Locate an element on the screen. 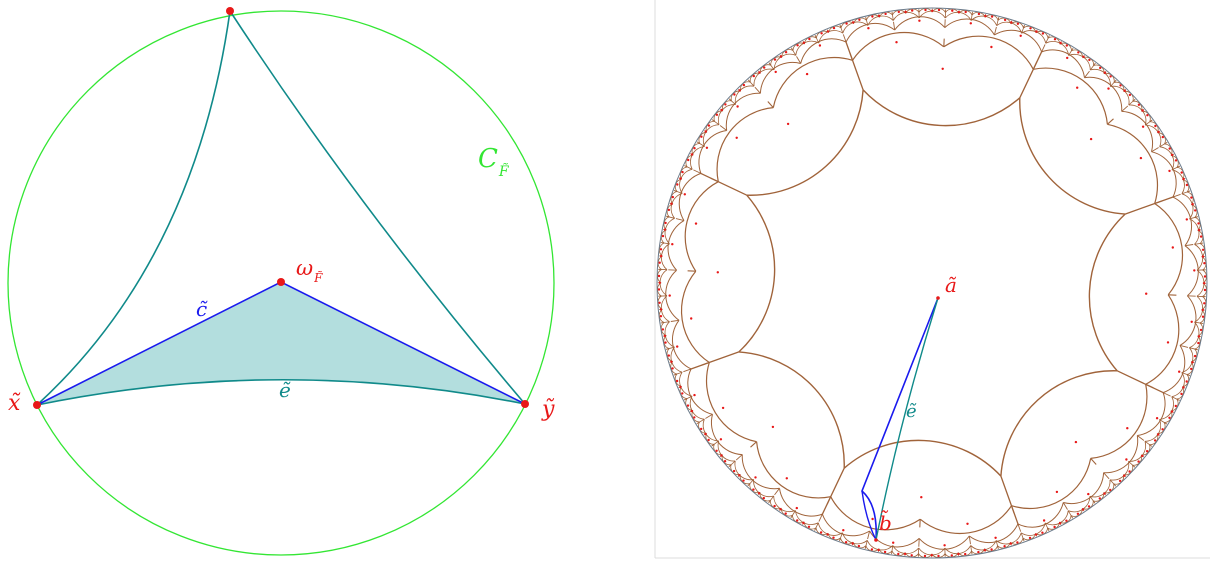 The image size is (1210, 561). edge-e-label: ẽ is located at coordinates (285, 390).